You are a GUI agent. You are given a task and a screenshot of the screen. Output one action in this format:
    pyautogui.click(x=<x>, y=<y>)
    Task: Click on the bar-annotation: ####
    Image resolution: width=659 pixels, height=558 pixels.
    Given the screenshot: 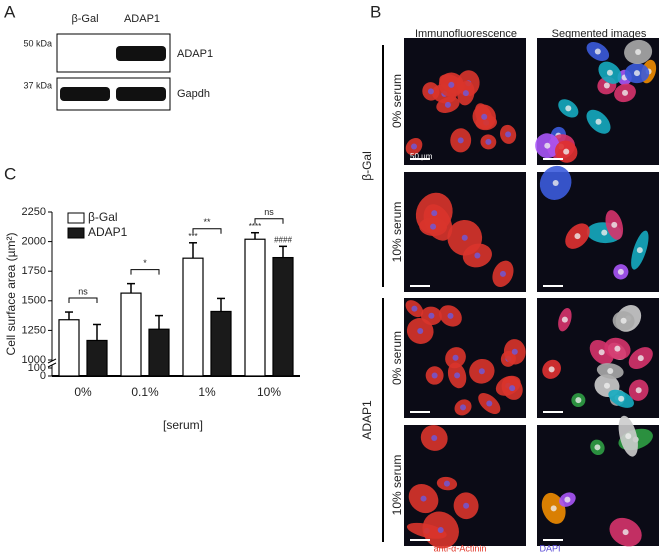 What is the action you would take?
    pyautogui.click(x=283, y=239)
    